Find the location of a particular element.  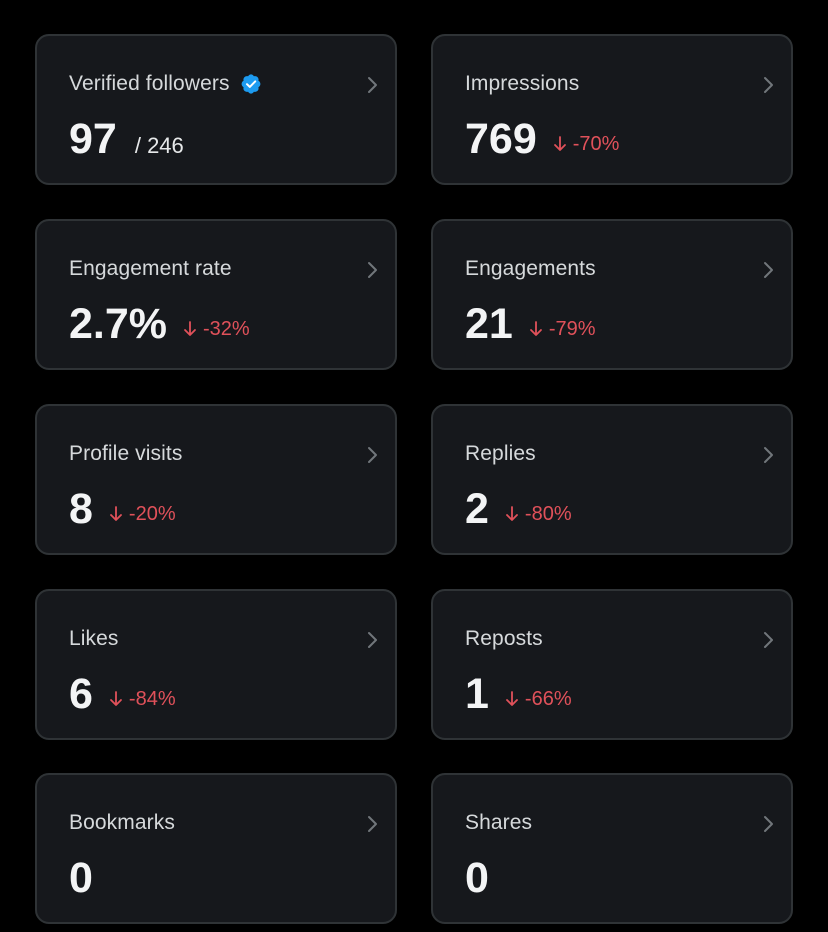

metric-label-row: Verified followers is located at coordinates (165, 84).